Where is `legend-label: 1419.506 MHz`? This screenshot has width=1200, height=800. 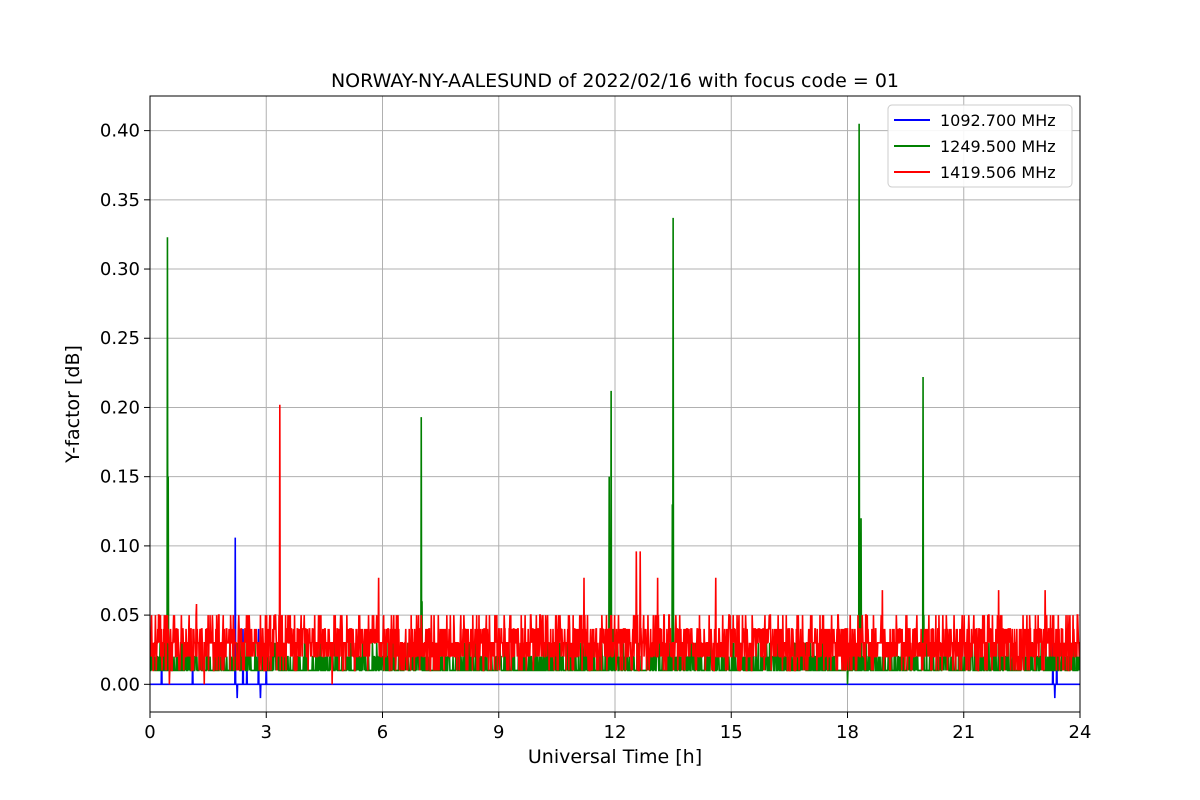 legend-label: 1419.506 MHz is located at coordinates (998, 172).